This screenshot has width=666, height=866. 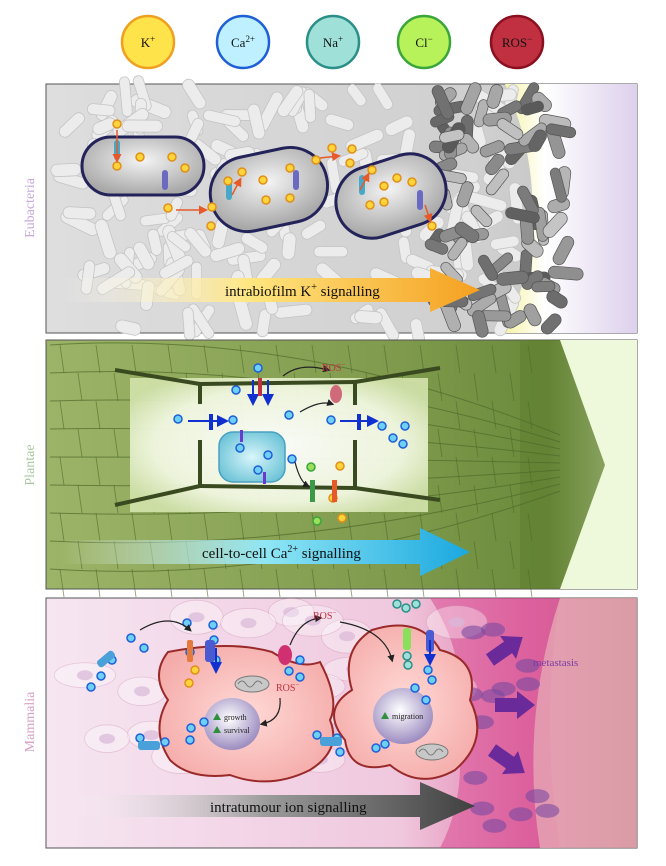 What do you see at coordinates (407, 716) in the screenshot?
I see `migration-label: migration` at bounding box center [407, 716].